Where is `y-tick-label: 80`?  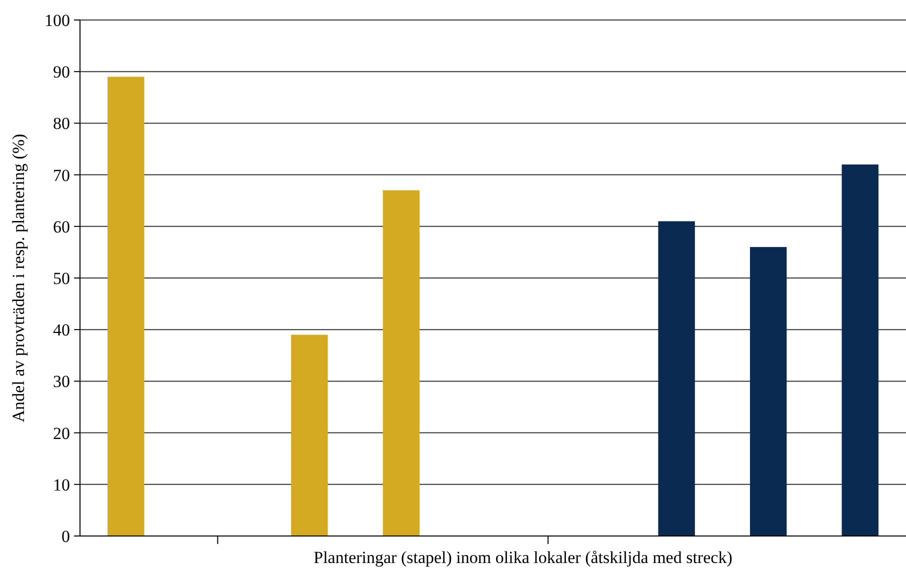 y-tick-label: 80 is located at coordinates (61, 124).